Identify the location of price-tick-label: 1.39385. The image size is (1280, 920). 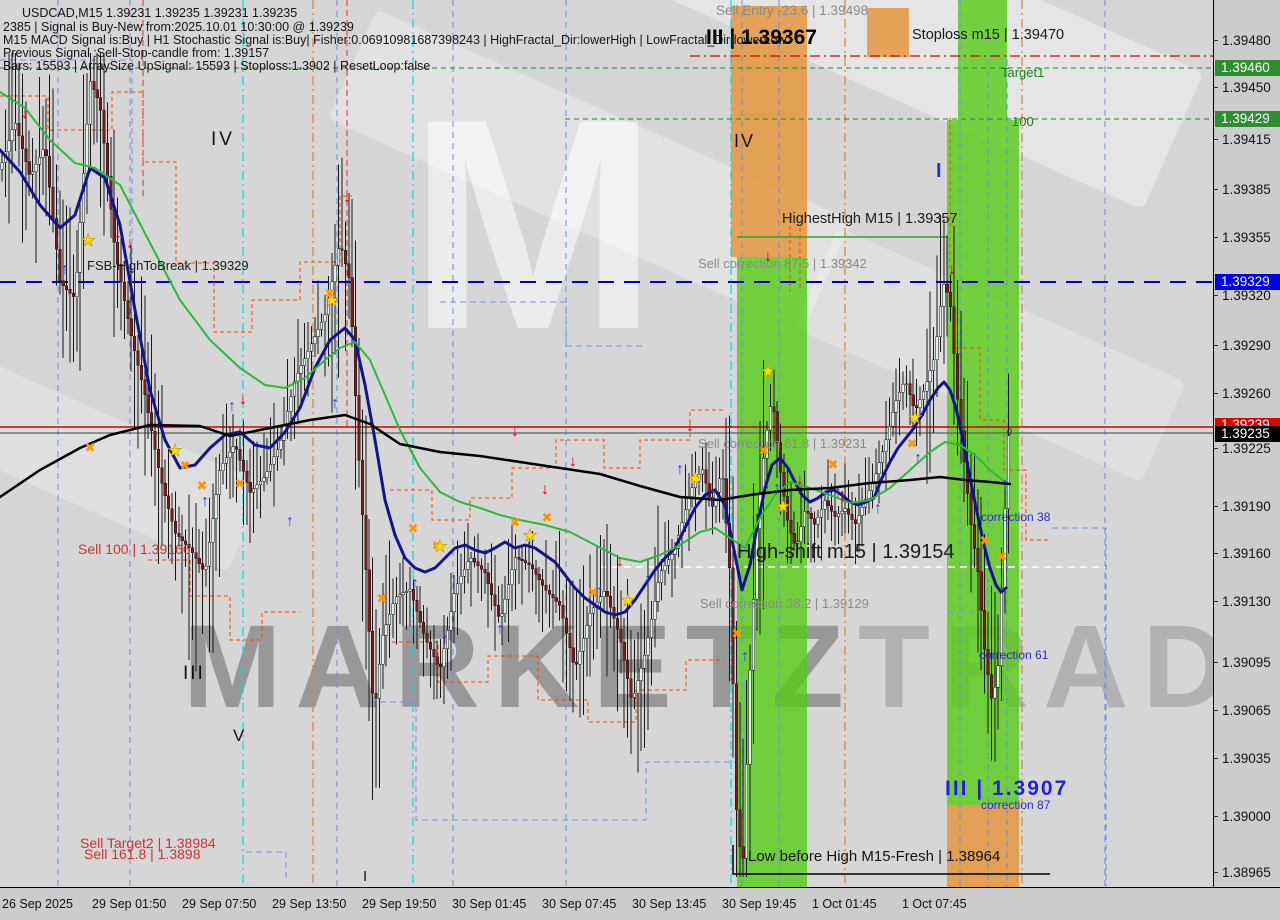
(1246, 189).